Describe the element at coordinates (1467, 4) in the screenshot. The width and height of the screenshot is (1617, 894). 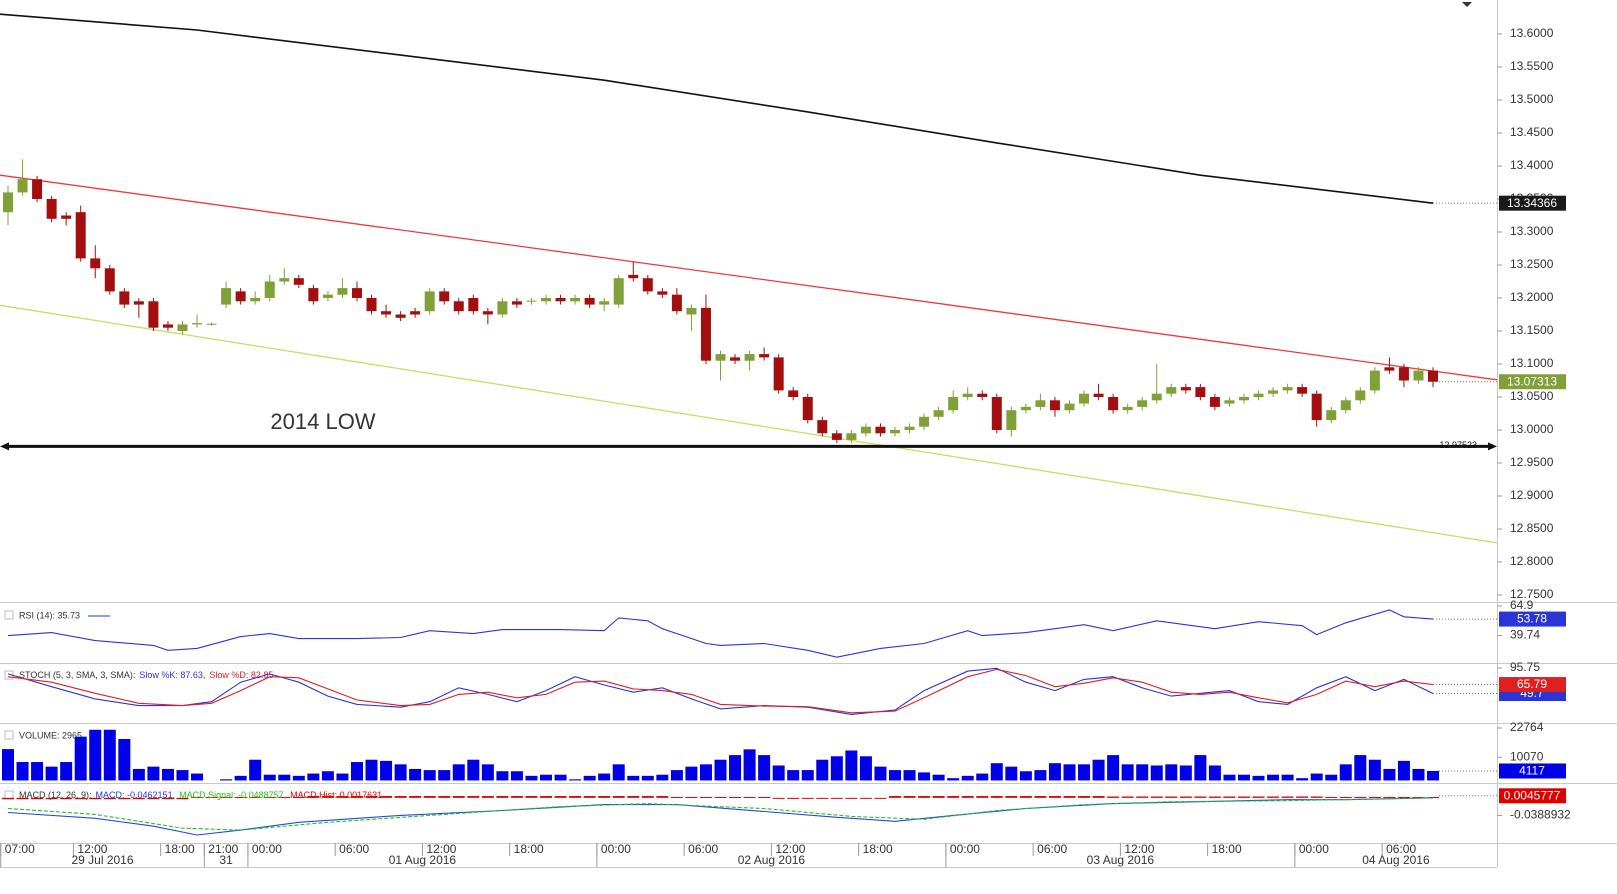
I see `menu-arrow` at that location.